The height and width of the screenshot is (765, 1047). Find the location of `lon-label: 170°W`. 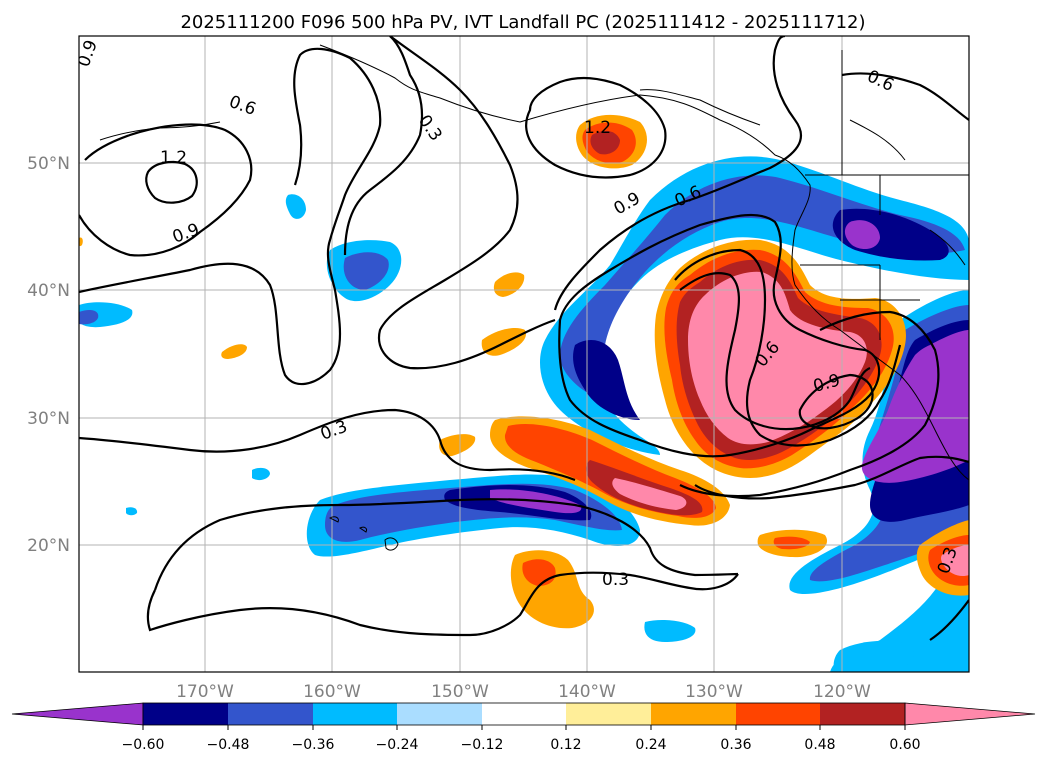

lon-label: 170°W is located at coordinates (205, 692).